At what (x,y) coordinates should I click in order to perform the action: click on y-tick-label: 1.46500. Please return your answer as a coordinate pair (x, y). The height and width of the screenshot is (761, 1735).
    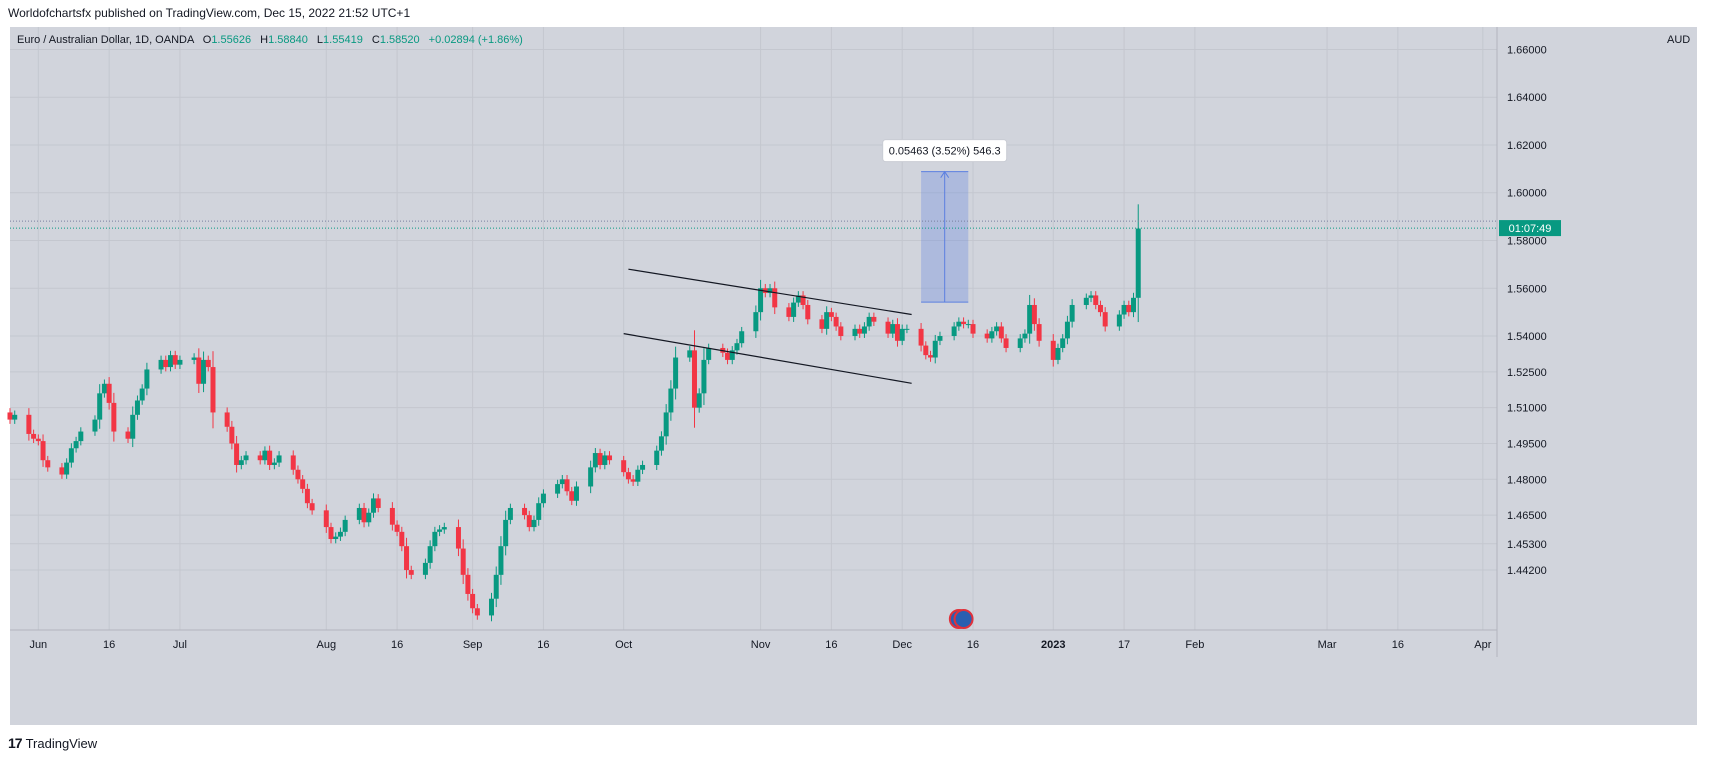
    Looking at the image, I should click on (1527, 516).